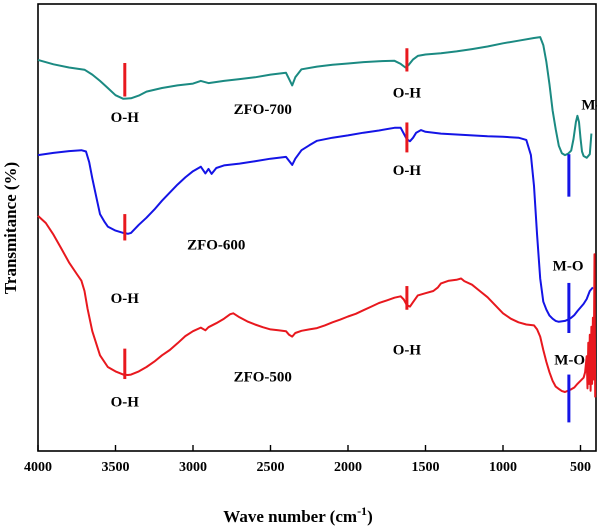 The height and width of the screenshot is (531, 597). Describe the element at coordinates (263, 377) in the screenshot. I see `annotation-label: ZFO-500` at that location.